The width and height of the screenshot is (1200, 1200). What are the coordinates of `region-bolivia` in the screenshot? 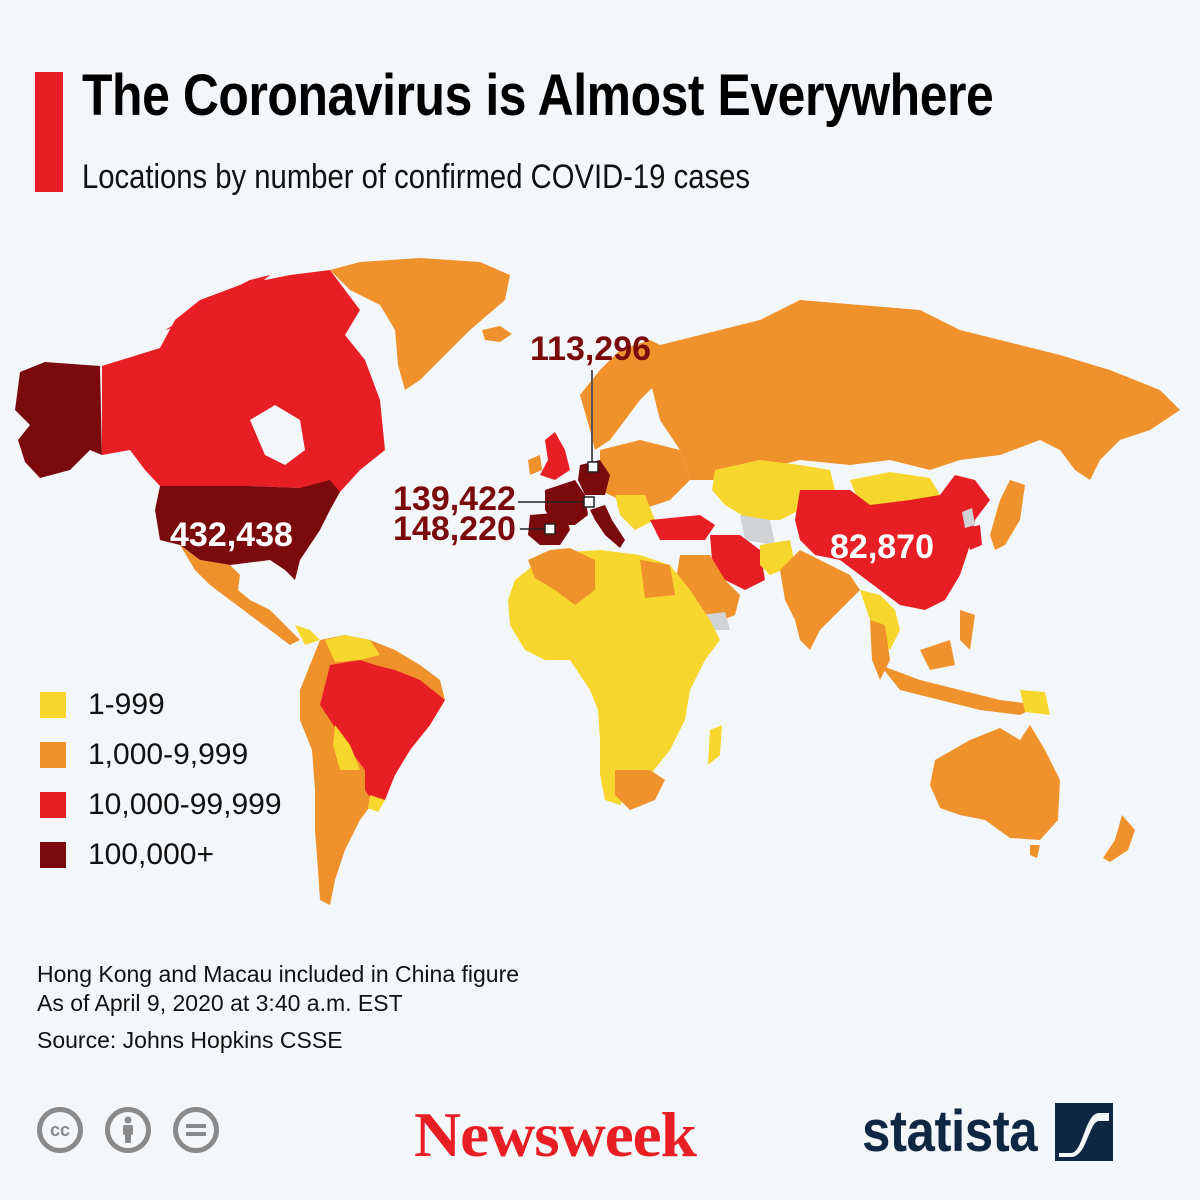 It's located at (346, 747).